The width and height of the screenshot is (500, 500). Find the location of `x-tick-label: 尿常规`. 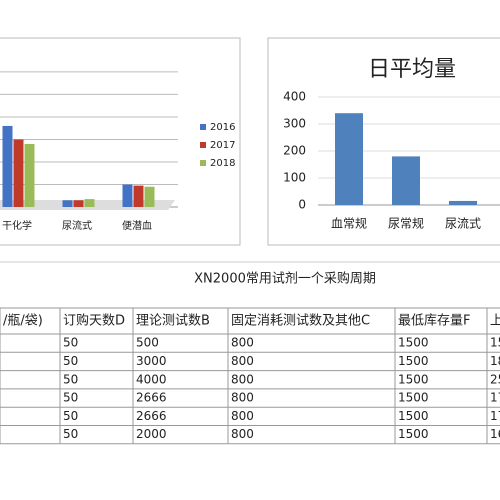

x-tick-label: 尿常规 is located at coordinates (406, 223).